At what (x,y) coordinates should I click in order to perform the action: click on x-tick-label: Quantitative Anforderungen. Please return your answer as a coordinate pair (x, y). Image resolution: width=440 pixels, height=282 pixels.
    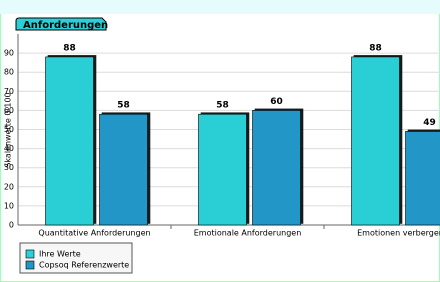
    Looking at the image, I should click on (94, 233).